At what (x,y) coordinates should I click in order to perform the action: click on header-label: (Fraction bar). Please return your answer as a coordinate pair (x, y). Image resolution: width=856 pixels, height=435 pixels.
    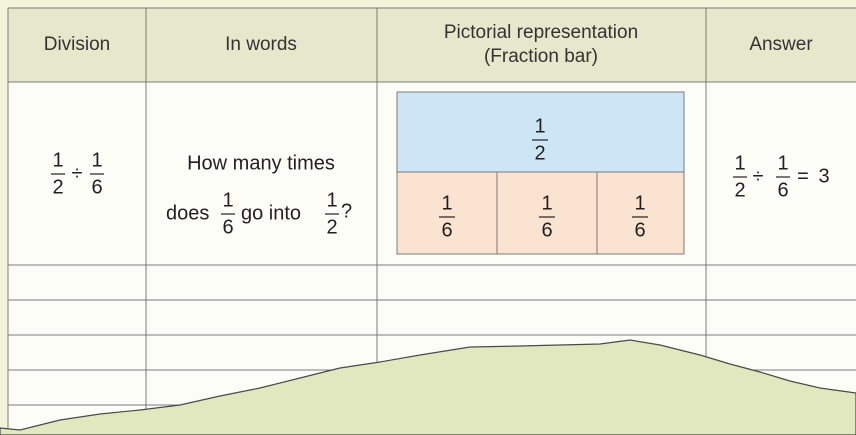
    Looking at the image, I should click on (541, 56).